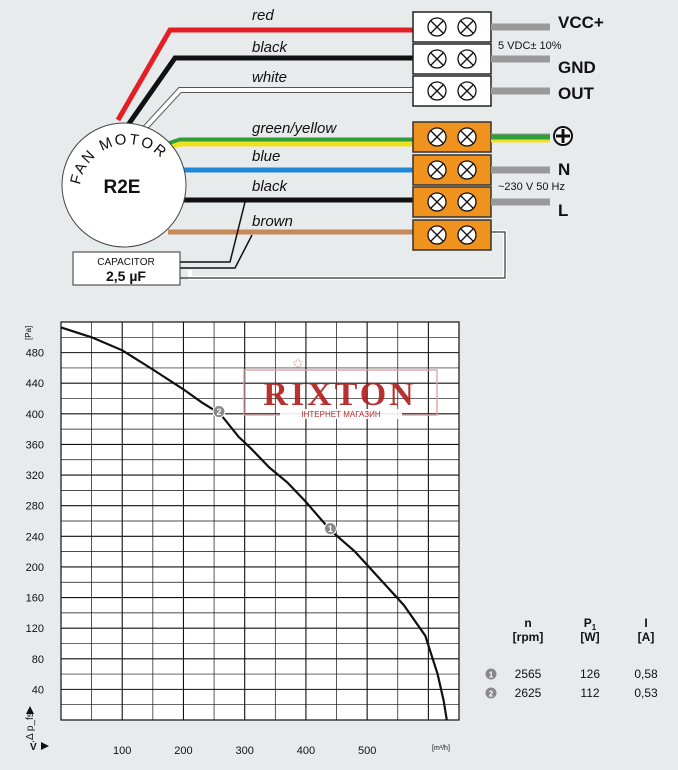 The height and width of the screenshot is (770, 678). I want to click on wire-green-yellow, so click(293, 142).